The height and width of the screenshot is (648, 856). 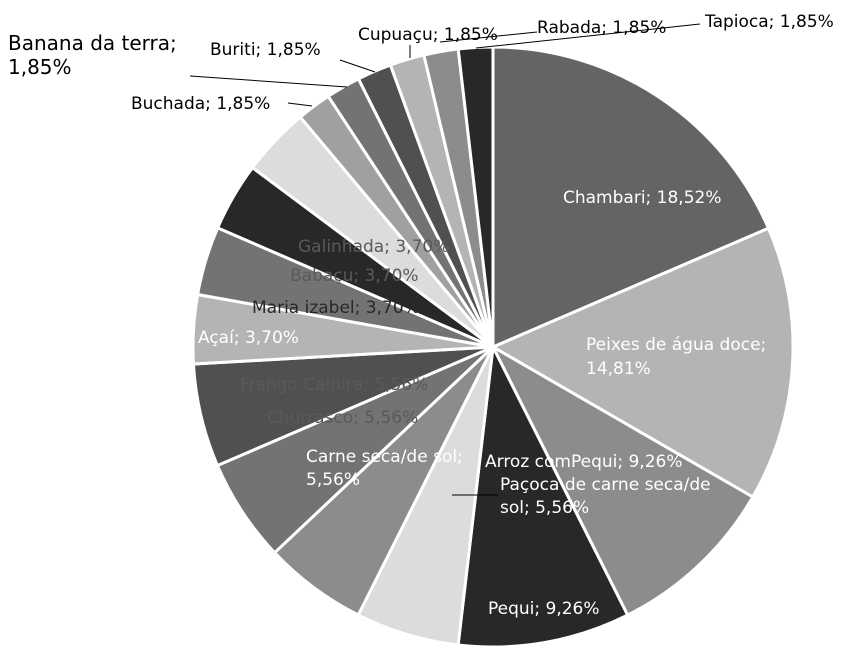 I want to click on label-chambari: Chambari; 18,52%, so click(x=642, y=198).